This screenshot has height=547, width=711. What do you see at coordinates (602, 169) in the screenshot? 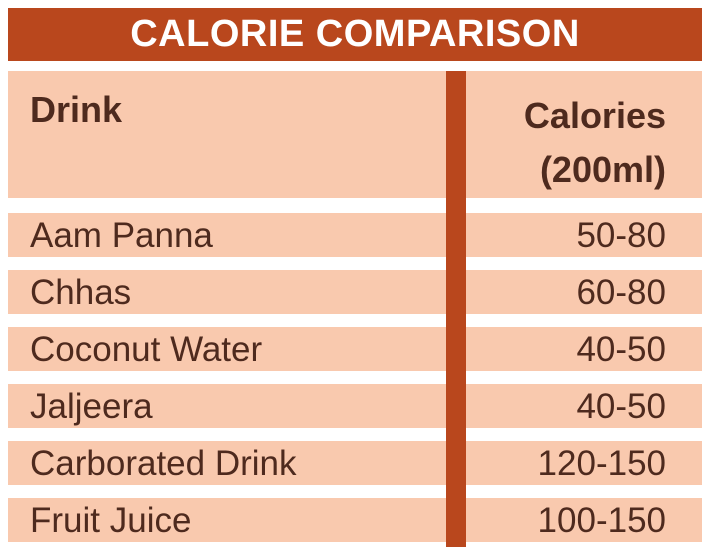
I see `column-header-calories-unit: (200ml)` at bounding box center [602, 169].